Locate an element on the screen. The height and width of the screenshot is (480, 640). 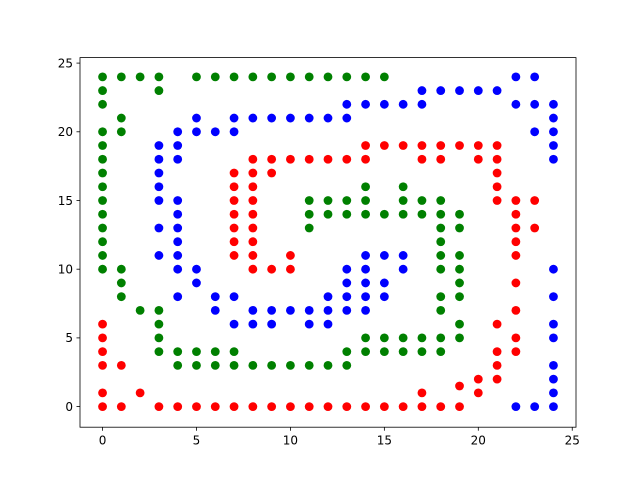
x-tick-label: 5 is located at coordinates (197, 441).